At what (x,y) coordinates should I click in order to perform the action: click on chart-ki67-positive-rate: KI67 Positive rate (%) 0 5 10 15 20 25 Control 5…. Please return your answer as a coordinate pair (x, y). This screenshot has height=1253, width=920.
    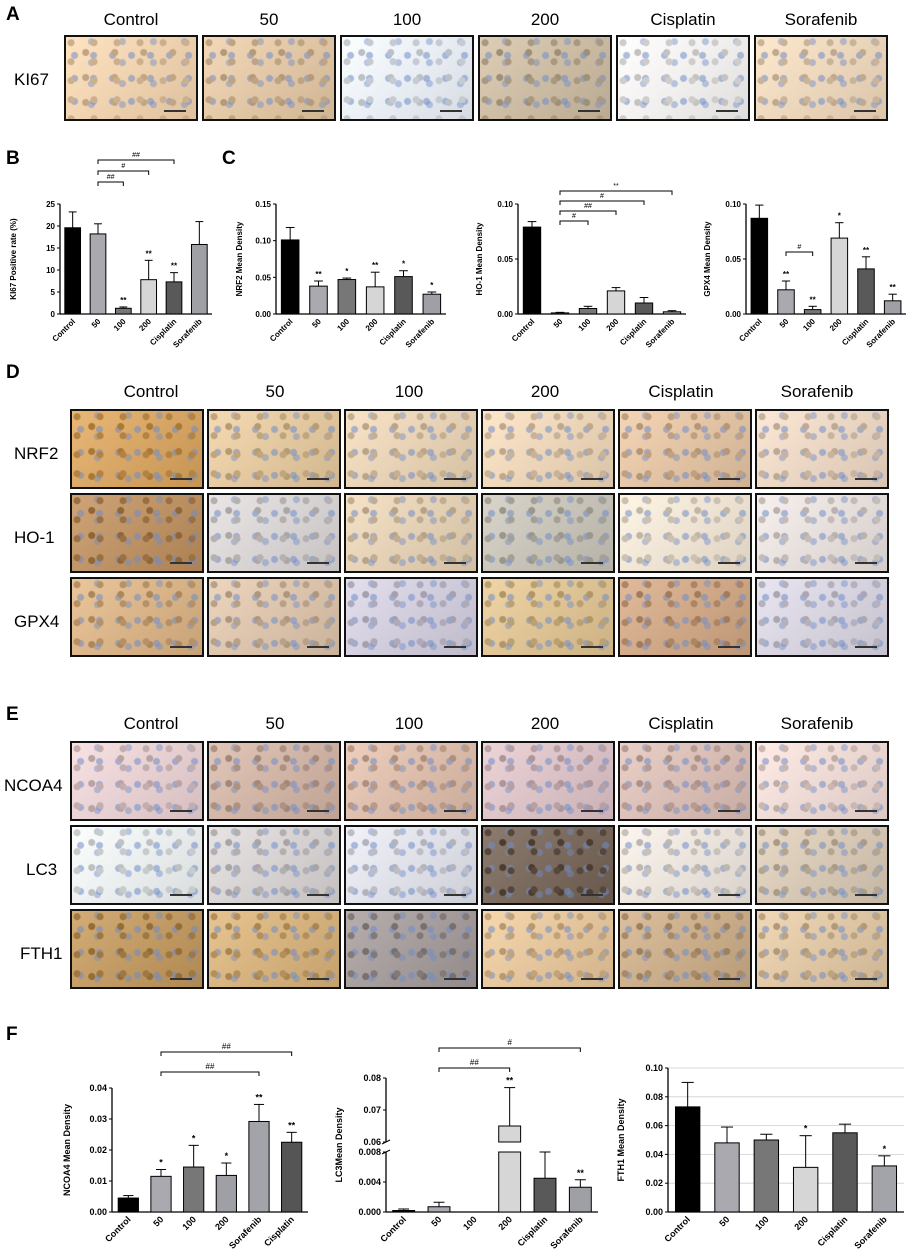
    Looking at the image, I should click on (110, 251).